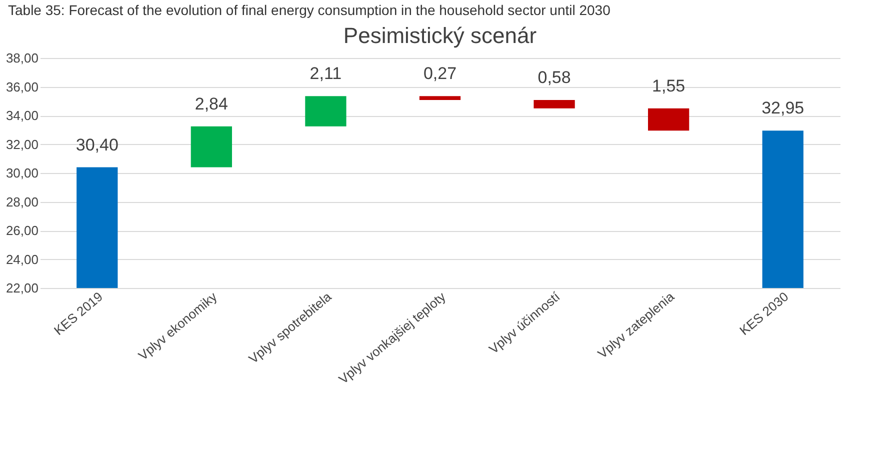 Image resolution: width=881 pixels, height=466 pixels. Describe the element at coordinates (440, 74) in the screenshot. I see `data-label: 0,27` at that location.